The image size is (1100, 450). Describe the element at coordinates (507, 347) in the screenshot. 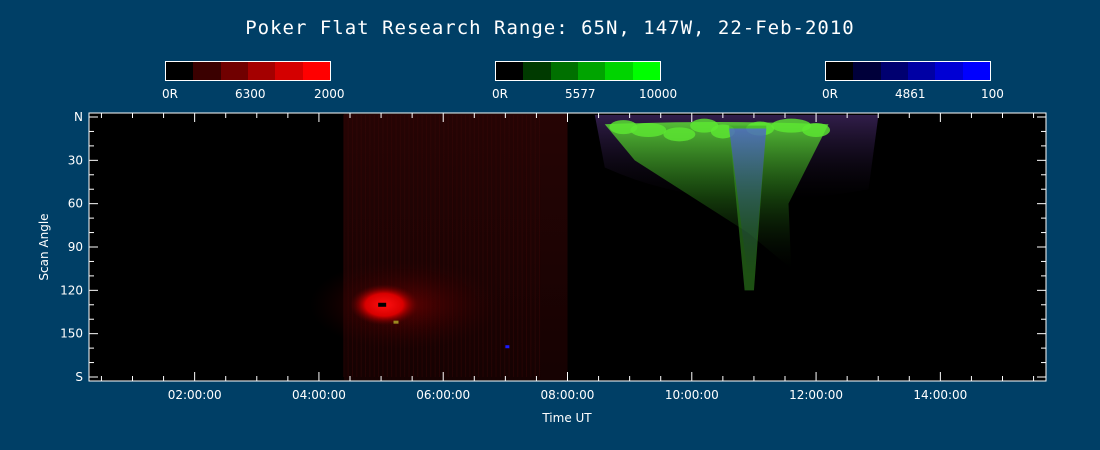

I see `blue-spot` at that location.